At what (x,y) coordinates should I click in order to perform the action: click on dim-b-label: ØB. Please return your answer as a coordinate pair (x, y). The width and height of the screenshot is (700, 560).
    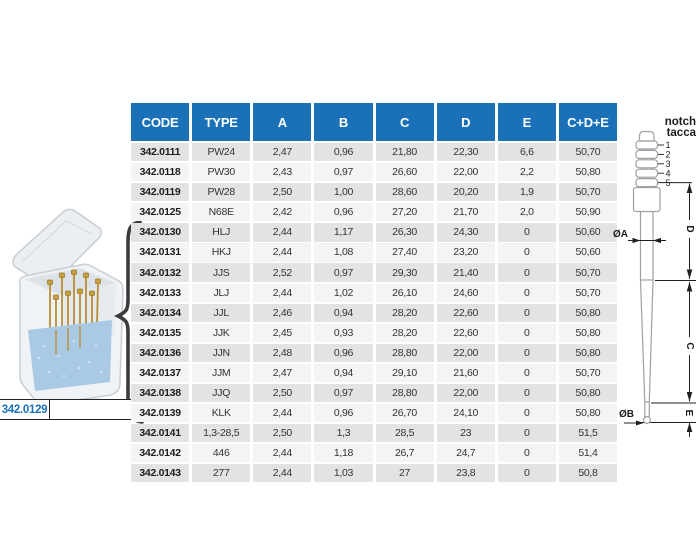
    Looking at the image, I should click on (626, 414).